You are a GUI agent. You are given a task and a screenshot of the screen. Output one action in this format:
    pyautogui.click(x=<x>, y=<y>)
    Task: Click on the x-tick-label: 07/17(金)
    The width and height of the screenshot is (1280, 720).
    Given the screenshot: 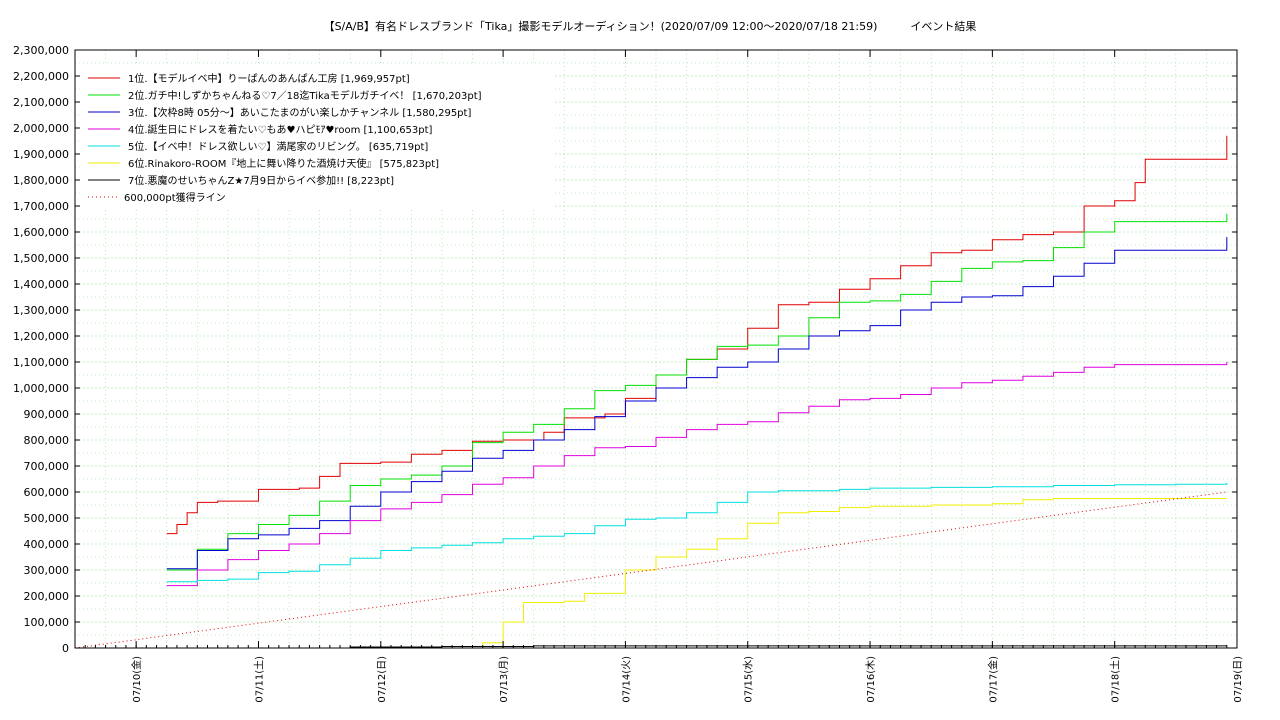 What is the action you would take?
    pyautogui.click(x=992, y=679)
    